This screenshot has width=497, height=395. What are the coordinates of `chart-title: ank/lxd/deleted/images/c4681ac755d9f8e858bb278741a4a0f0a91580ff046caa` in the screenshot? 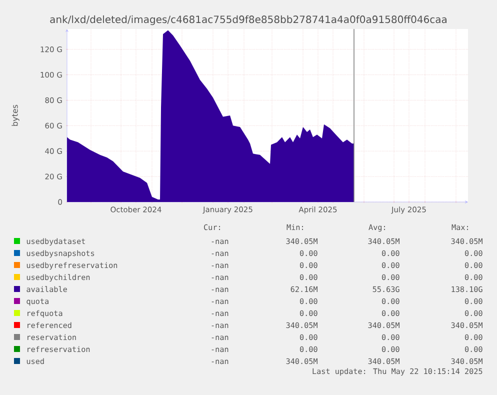 It's located at (248, 20).